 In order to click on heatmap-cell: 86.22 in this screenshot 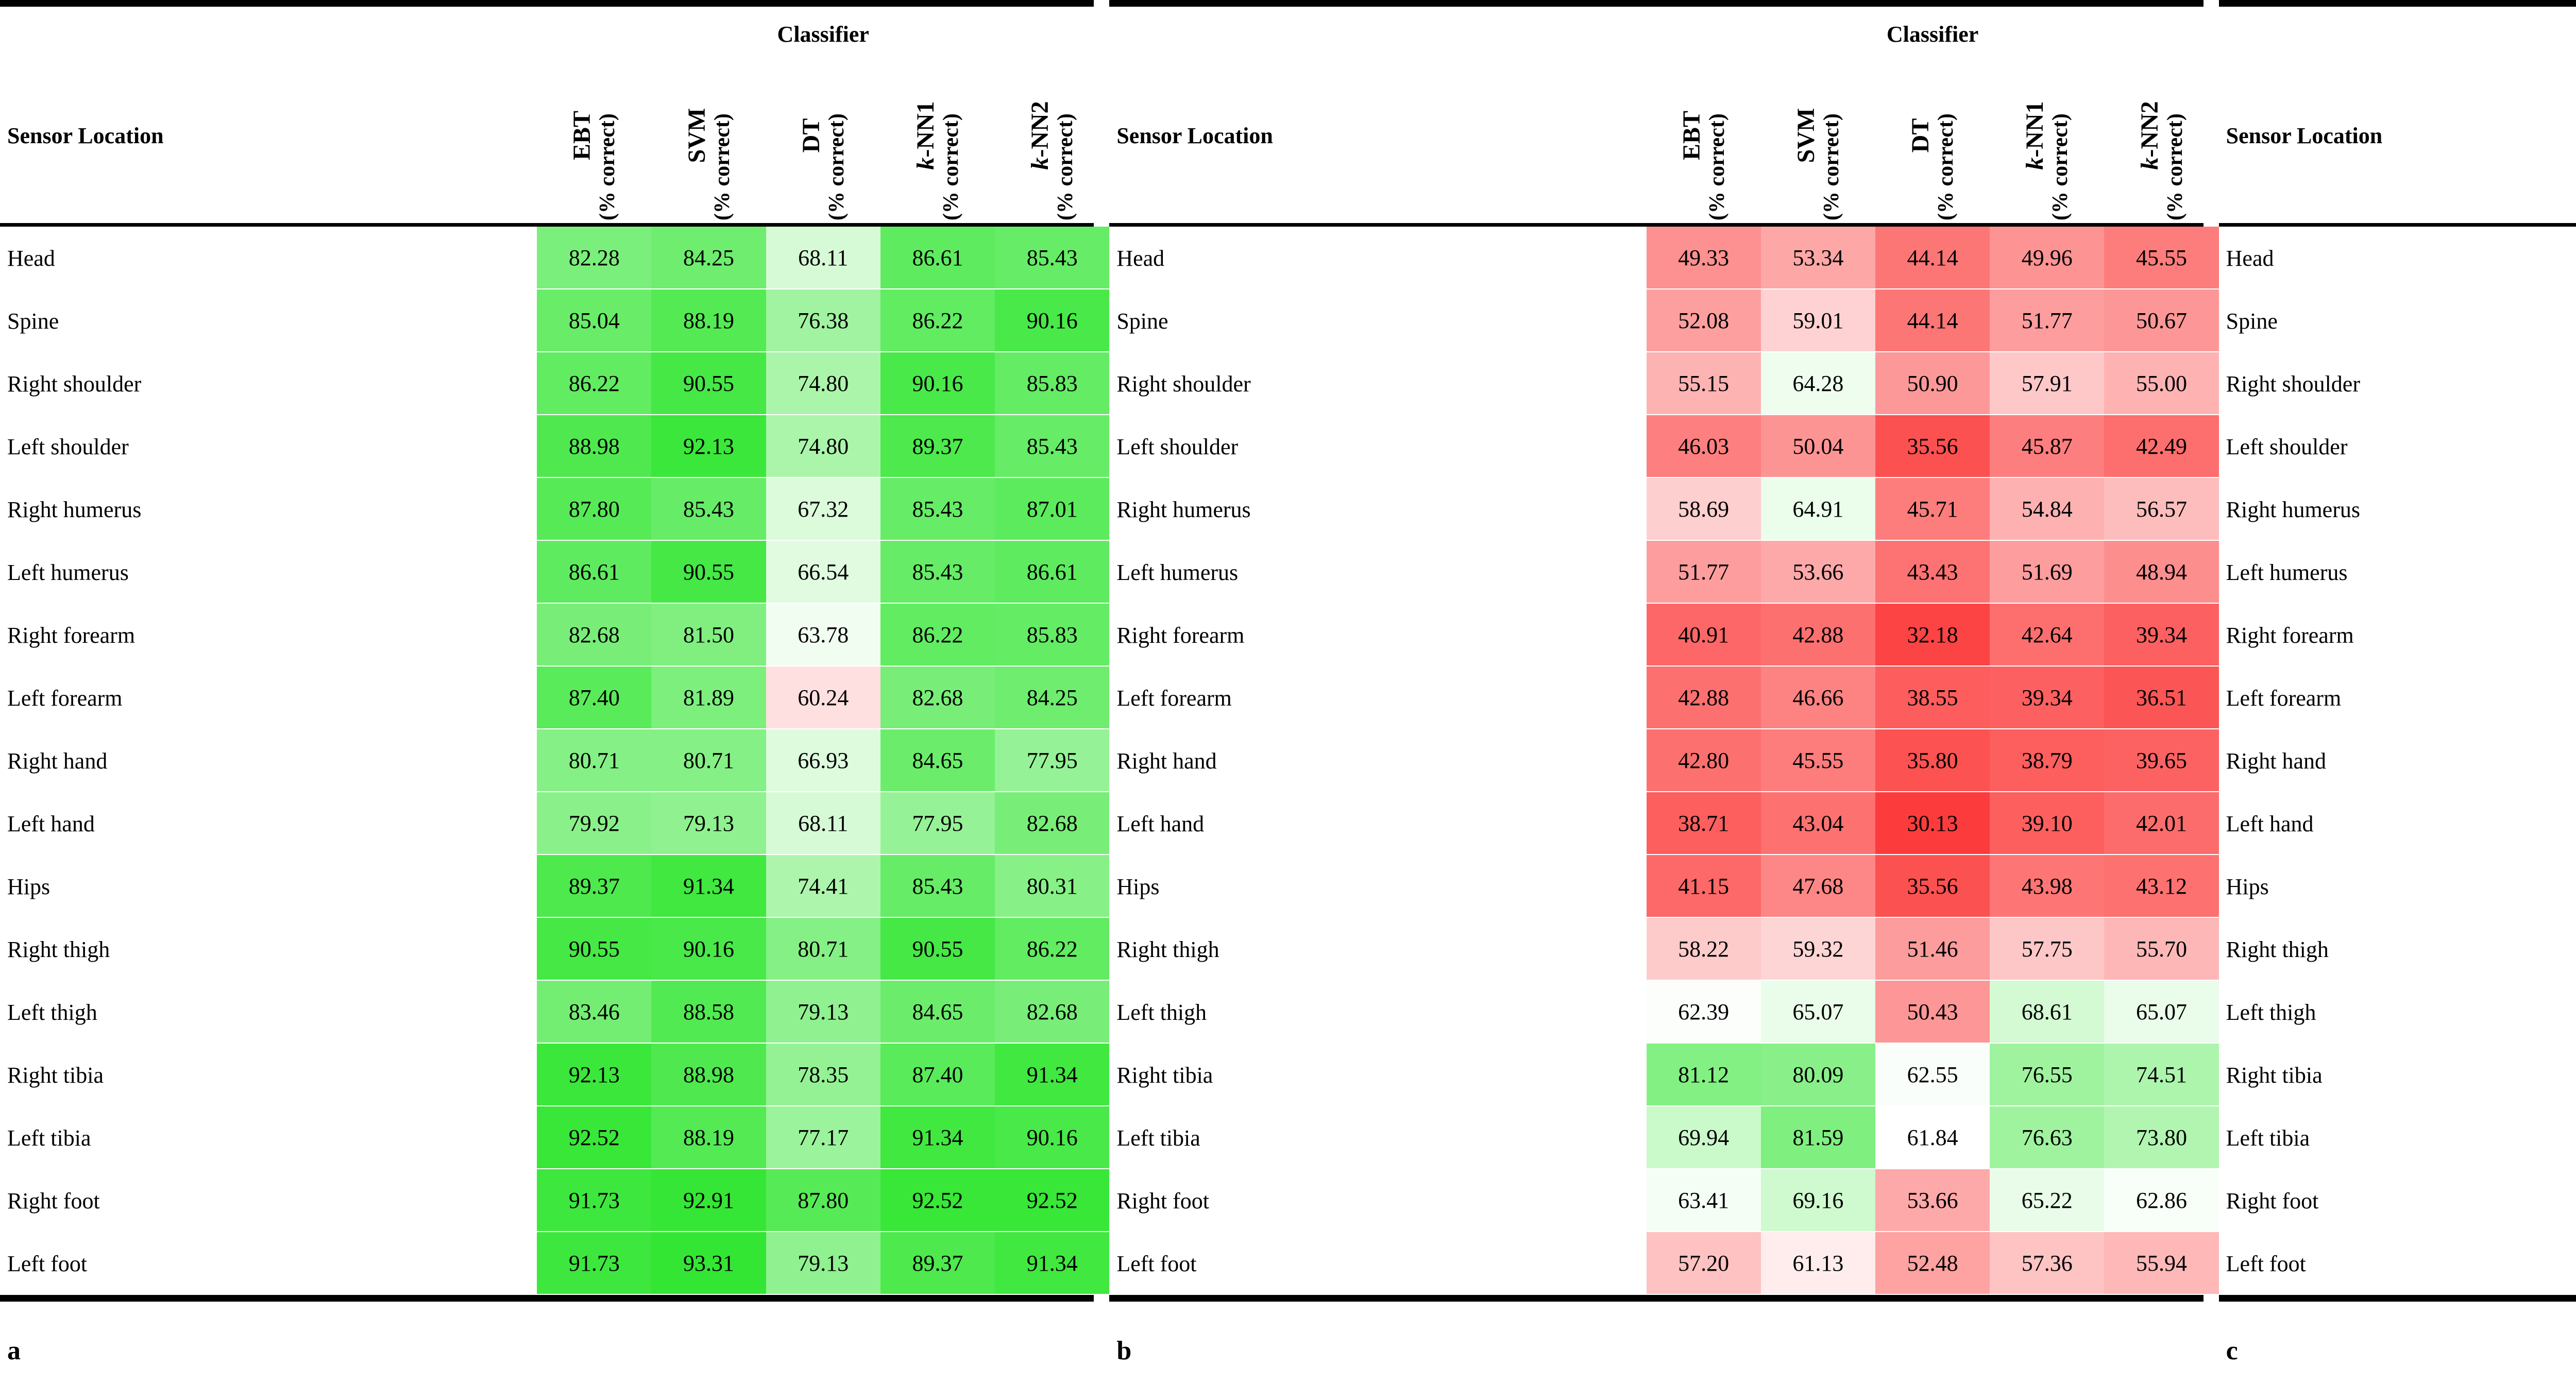, I will do `click(1052, 949)`.